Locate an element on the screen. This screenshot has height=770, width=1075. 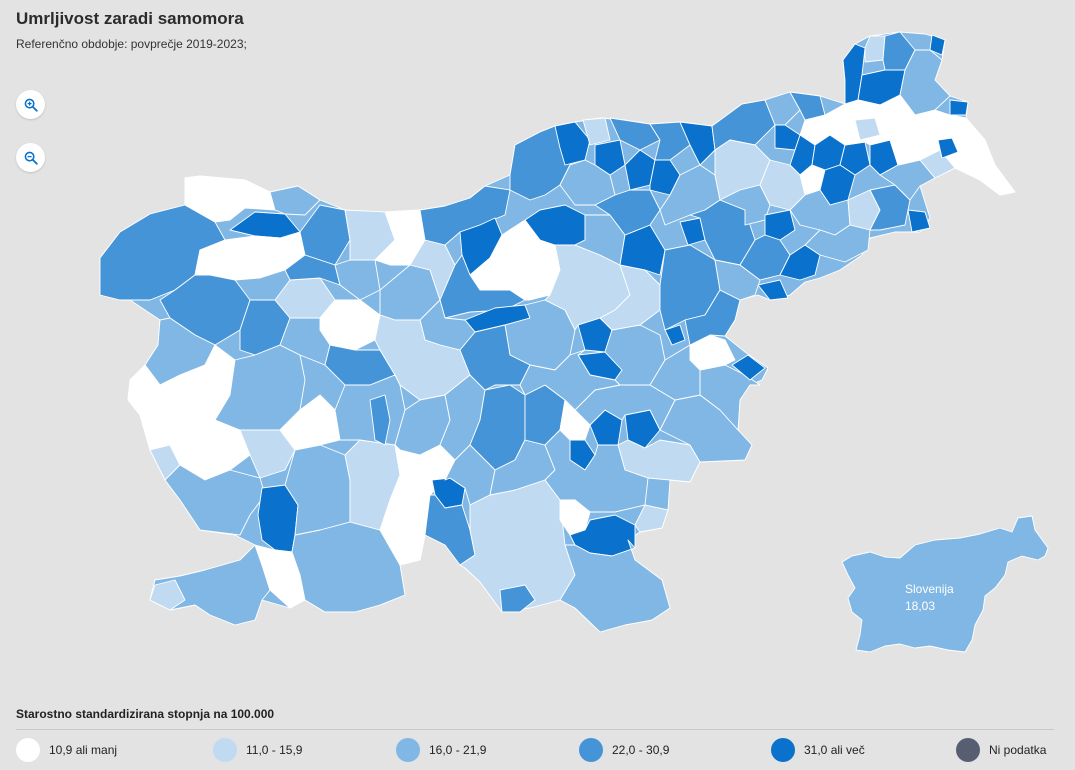
national-inset-label: Slovenija 18,03 is located at coordinates (929, 598).